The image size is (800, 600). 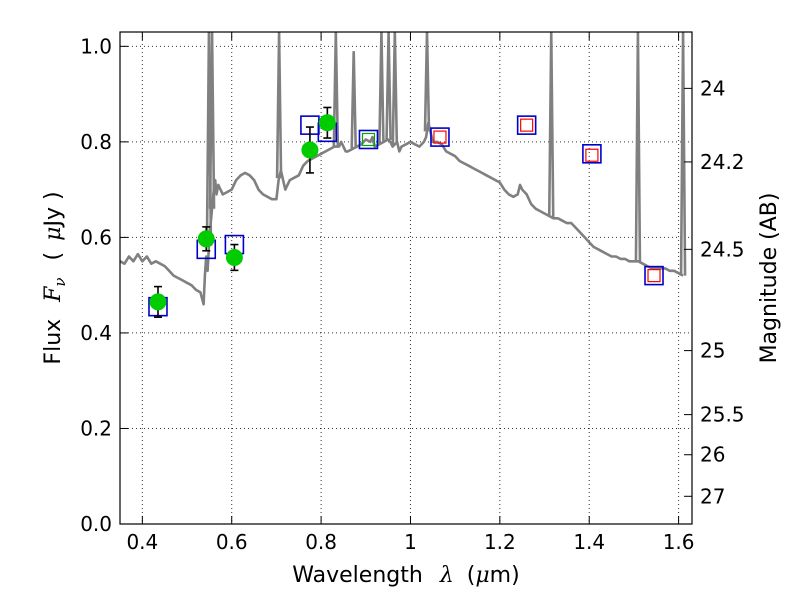 I want to click on y-tick-label: 0.6, so click(x=96, y=237).